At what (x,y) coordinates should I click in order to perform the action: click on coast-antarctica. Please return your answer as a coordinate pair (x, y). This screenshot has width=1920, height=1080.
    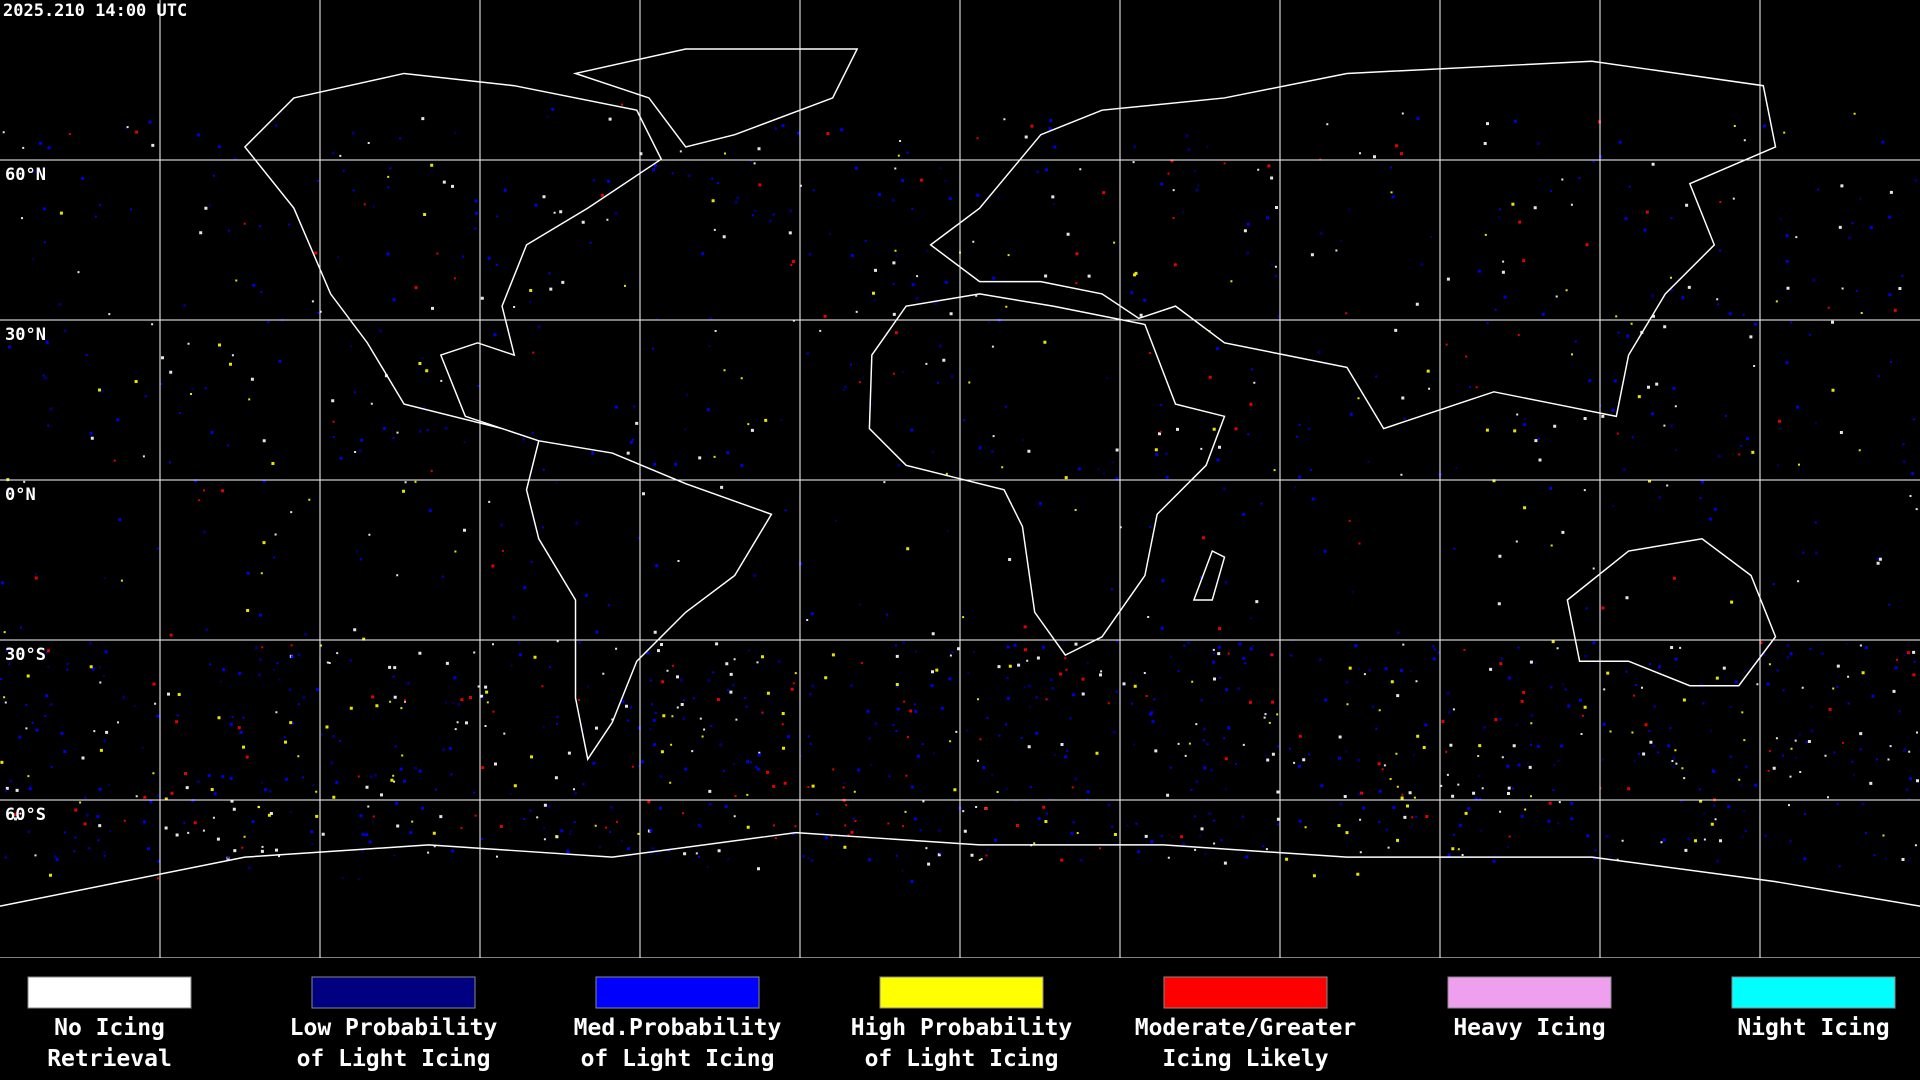
    Looking at the image, I should click on (960, 869).